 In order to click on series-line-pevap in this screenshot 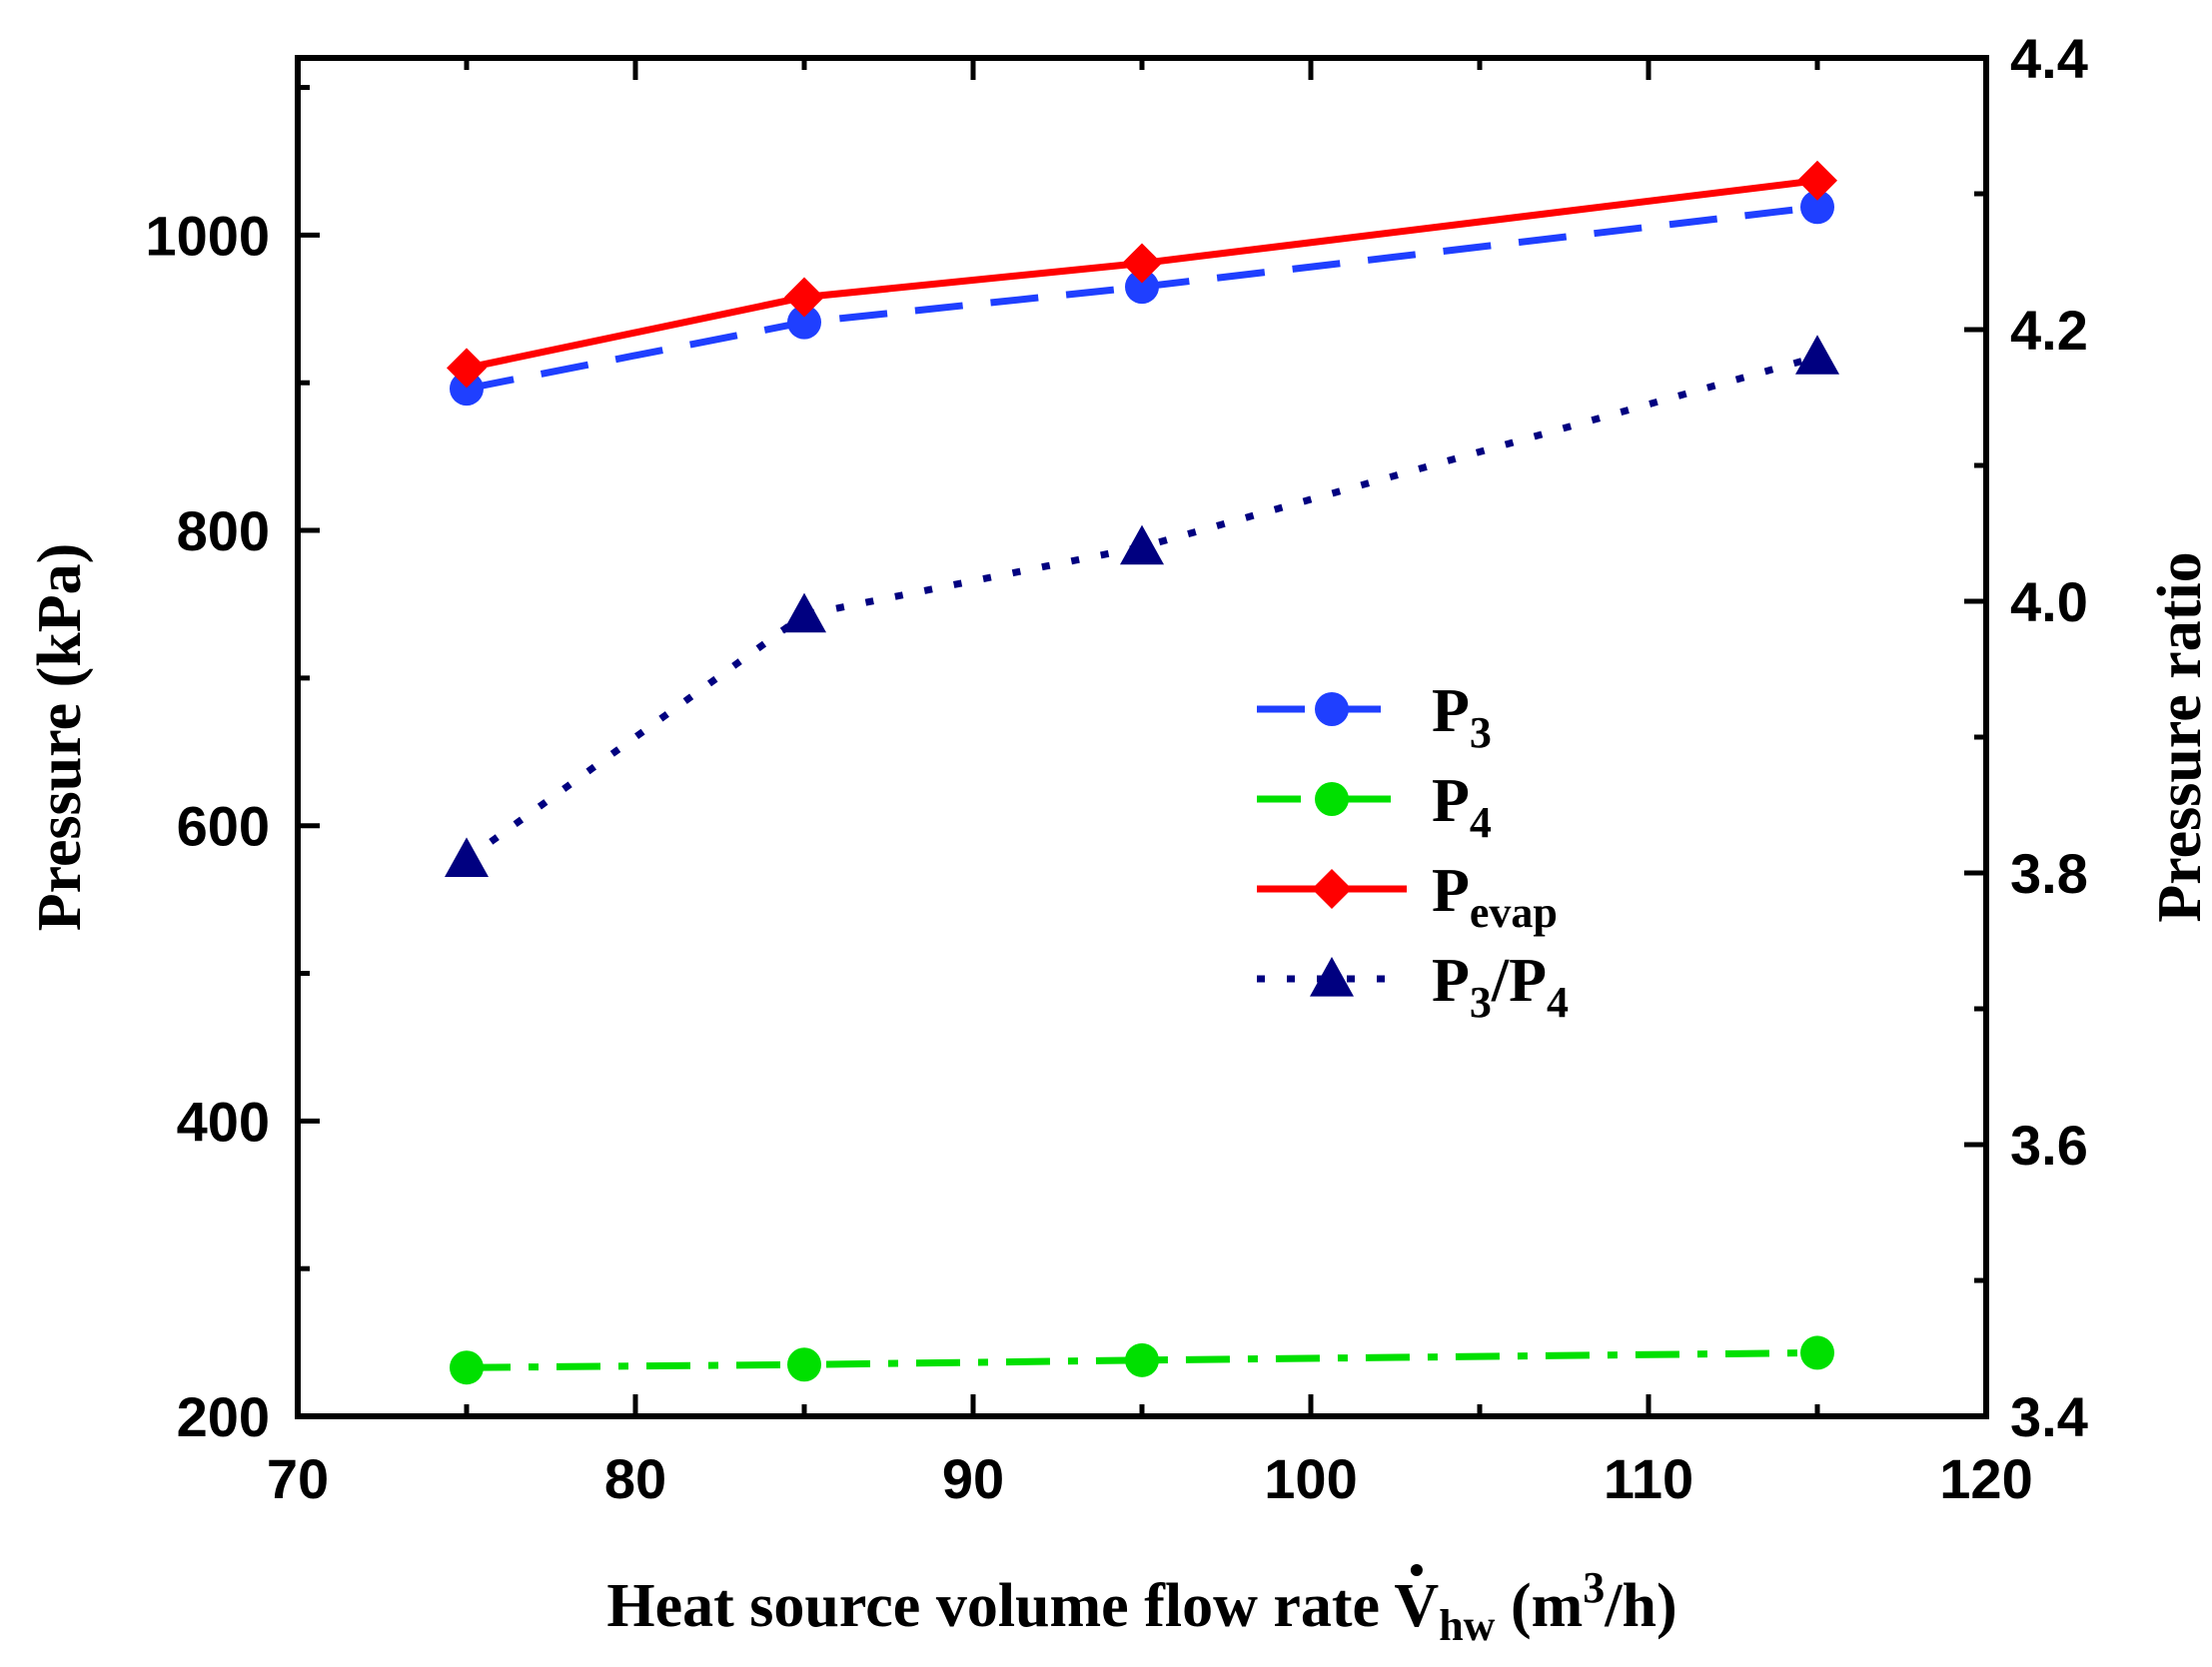, I will do `click(1142, 275)`.